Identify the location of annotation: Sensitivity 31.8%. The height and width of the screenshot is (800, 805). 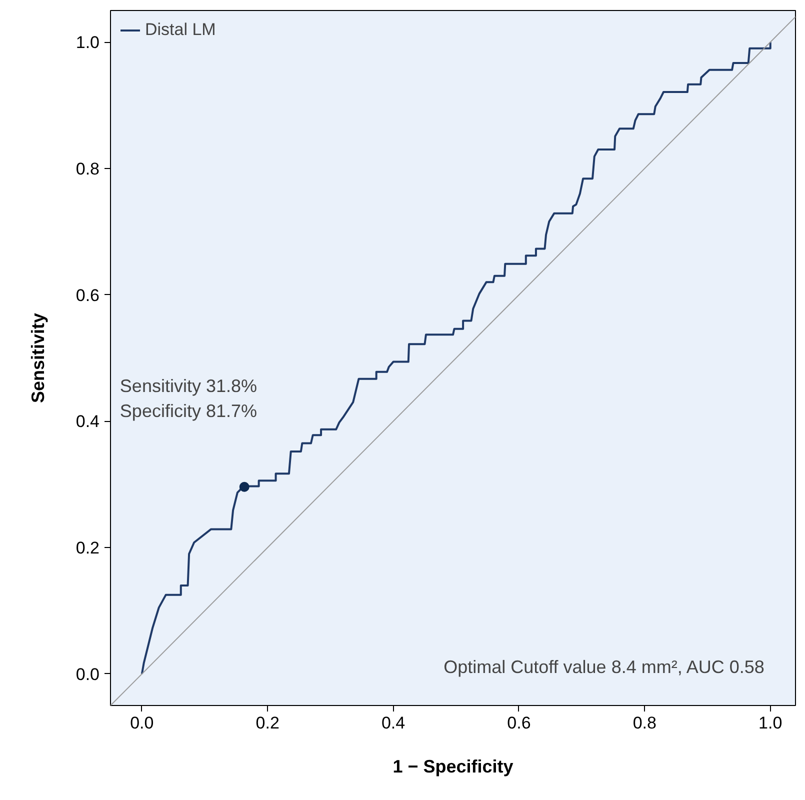
(189, 386).